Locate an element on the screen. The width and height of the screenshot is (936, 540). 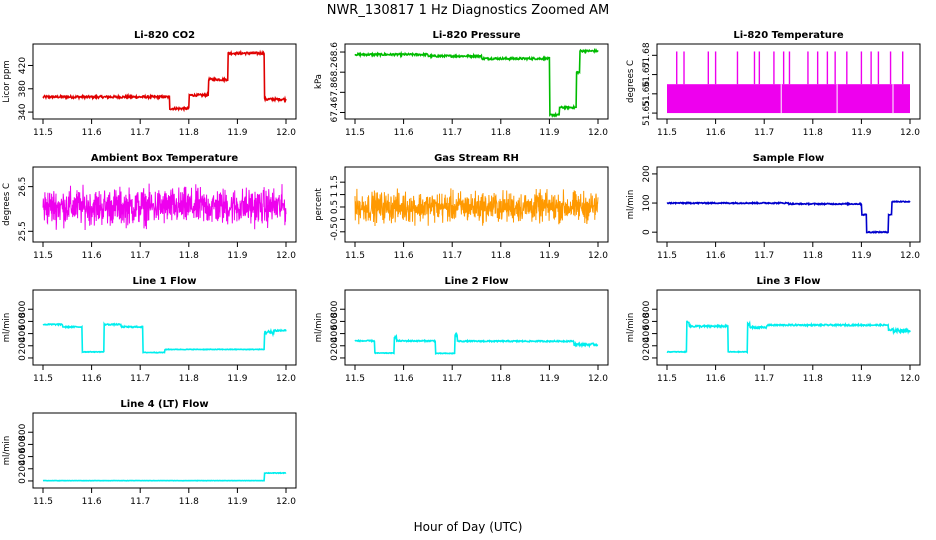
y-axis-label-boxtemp: degrees C is located at coordinates (7, 204).